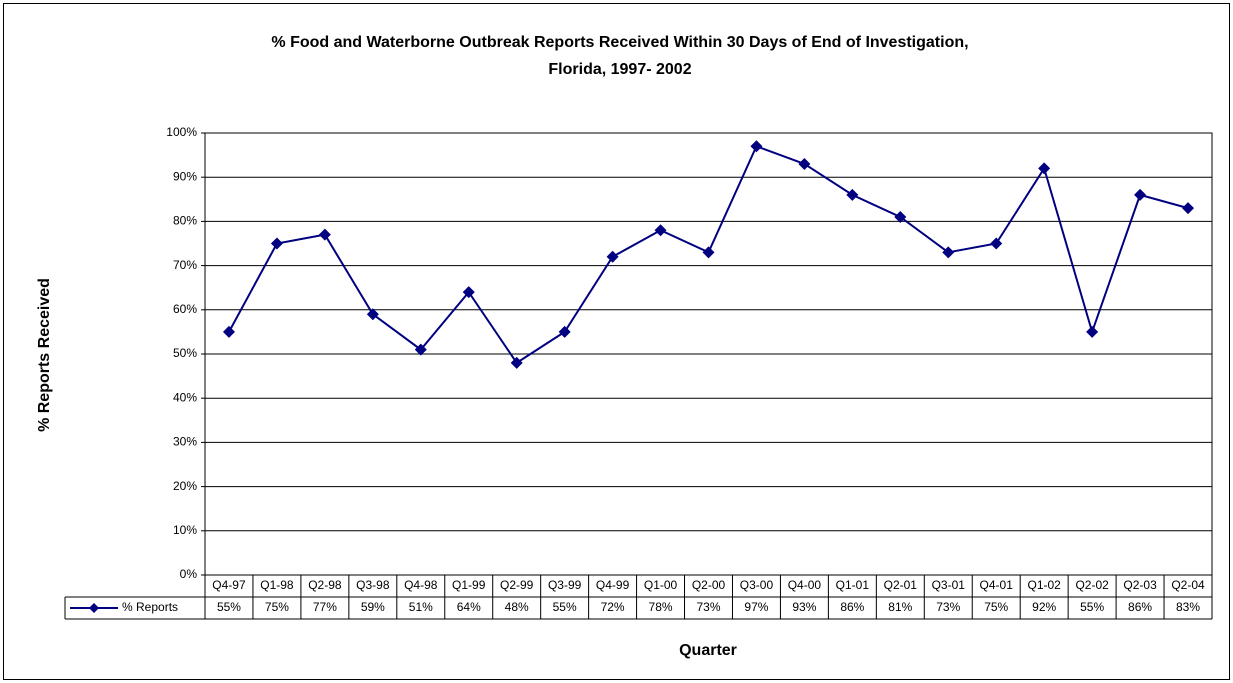  I want to click on x-tick-label: Q2-98, so click(325, 585).